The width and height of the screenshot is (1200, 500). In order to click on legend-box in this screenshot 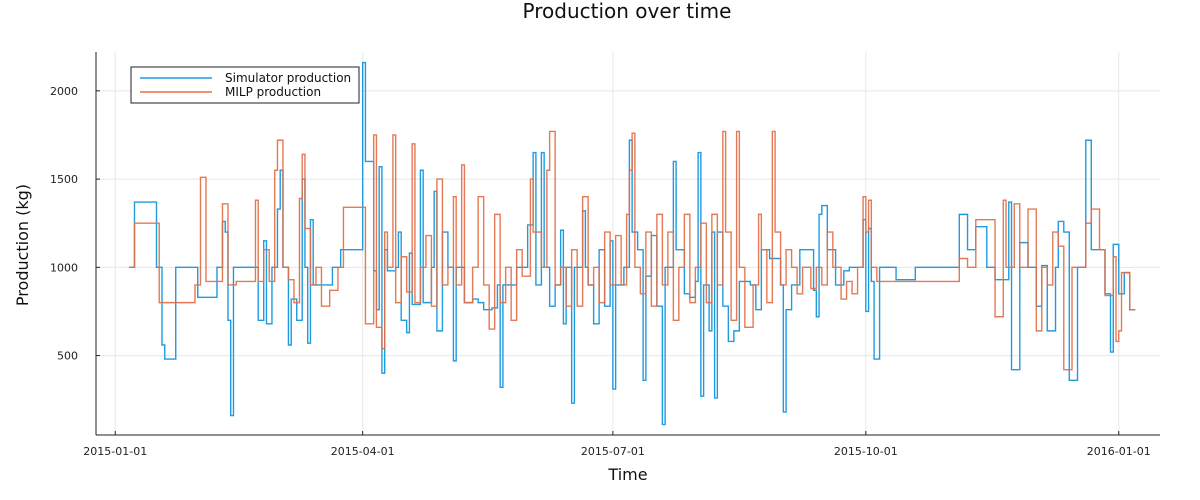, I will do `click(245, 85)`.